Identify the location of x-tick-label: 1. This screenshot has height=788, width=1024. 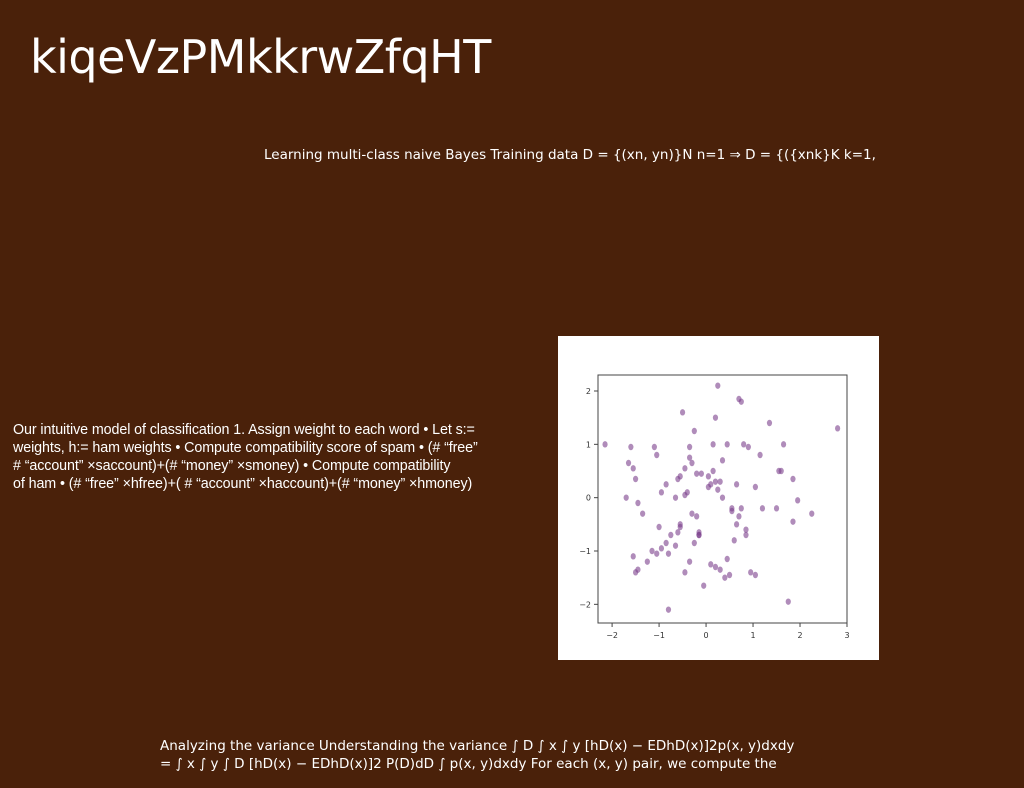
(752, 635).